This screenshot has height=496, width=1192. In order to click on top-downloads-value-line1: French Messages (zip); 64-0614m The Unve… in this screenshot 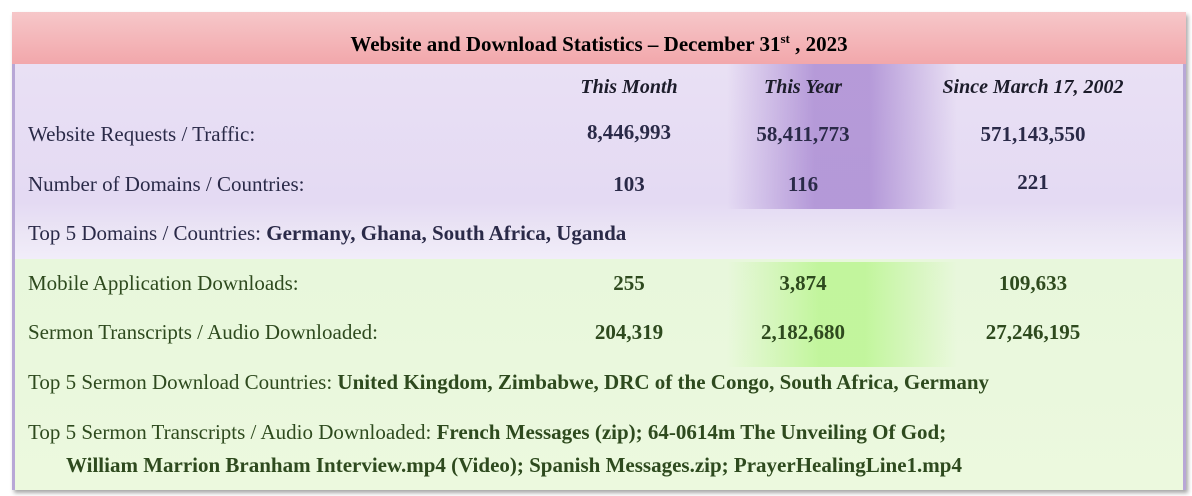, I will do `click(691, 432)`.